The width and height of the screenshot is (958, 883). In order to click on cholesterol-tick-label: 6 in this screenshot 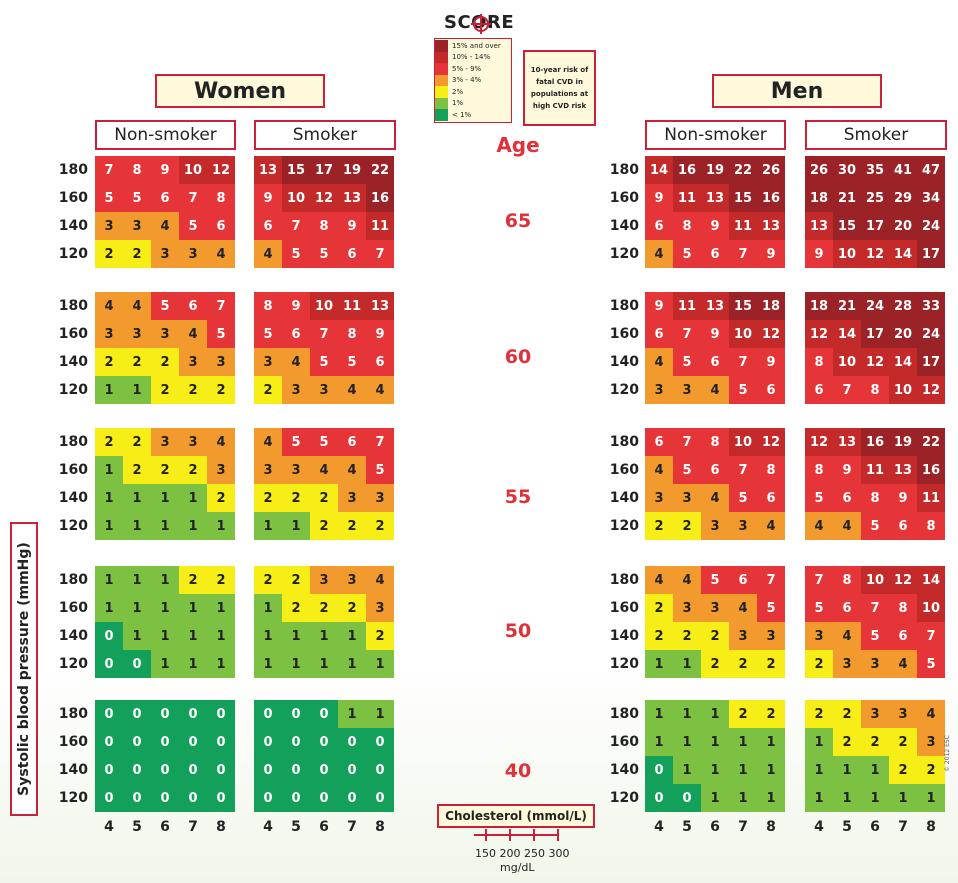, I will do `click(715, 827)`.